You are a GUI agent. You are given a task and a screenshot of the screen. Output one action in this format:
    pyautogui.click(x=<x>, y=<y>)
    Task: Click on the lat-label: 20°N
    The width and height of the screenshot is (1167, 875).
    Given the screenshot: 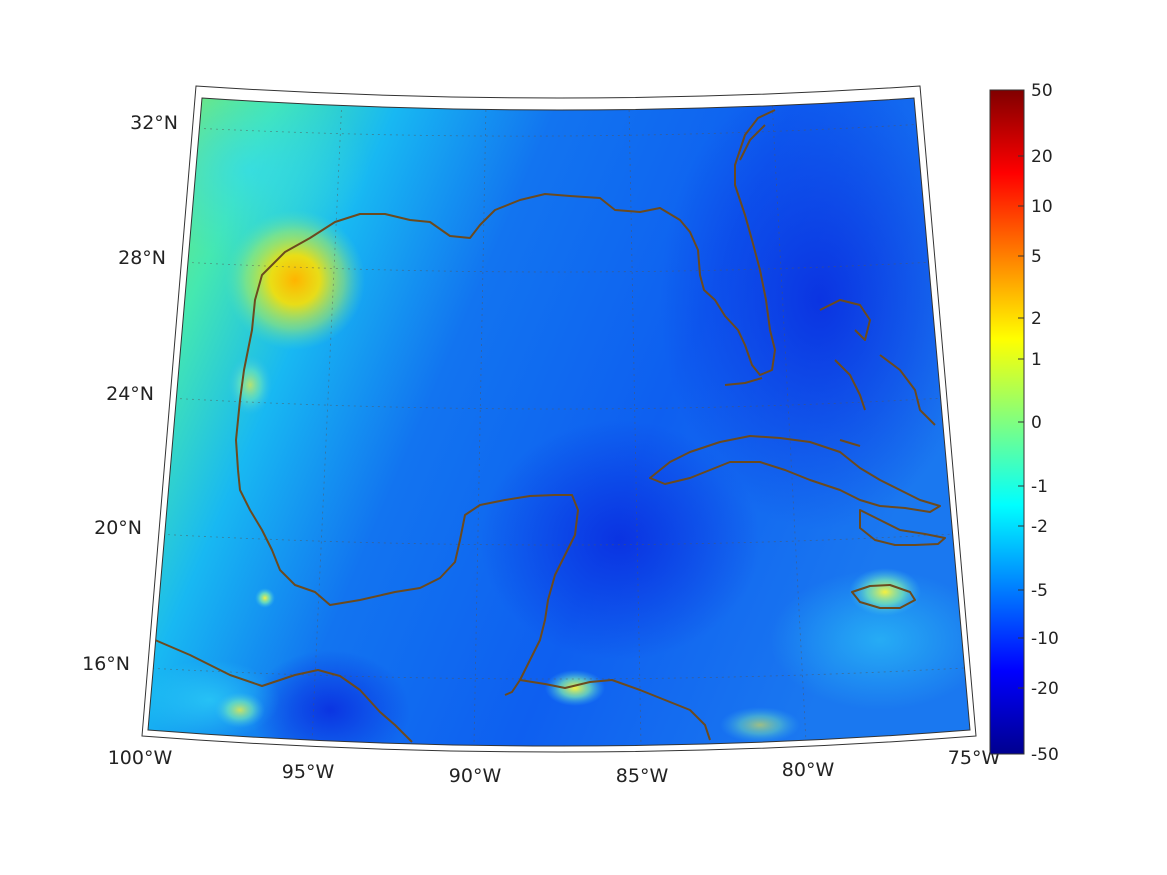 What is the action you would take?
    pyautogui.click(x=118, y=528)
    